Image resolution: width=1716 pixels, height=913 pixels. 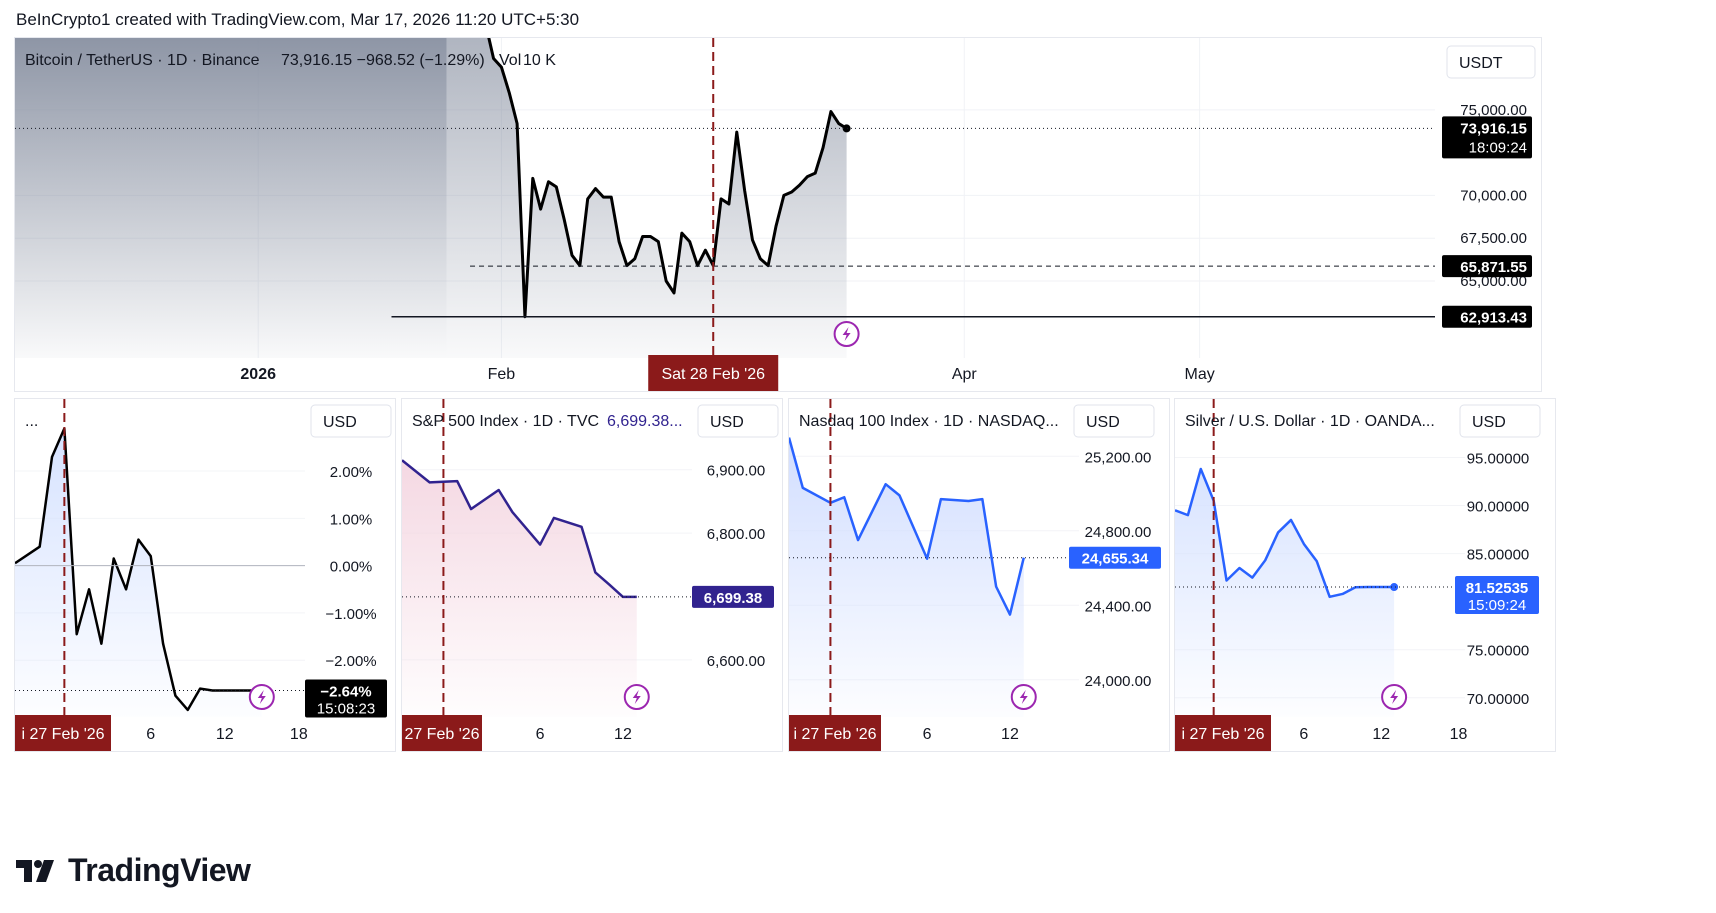 I want to click on tradingview-logo: TradingView, so click(x=133, y=870).